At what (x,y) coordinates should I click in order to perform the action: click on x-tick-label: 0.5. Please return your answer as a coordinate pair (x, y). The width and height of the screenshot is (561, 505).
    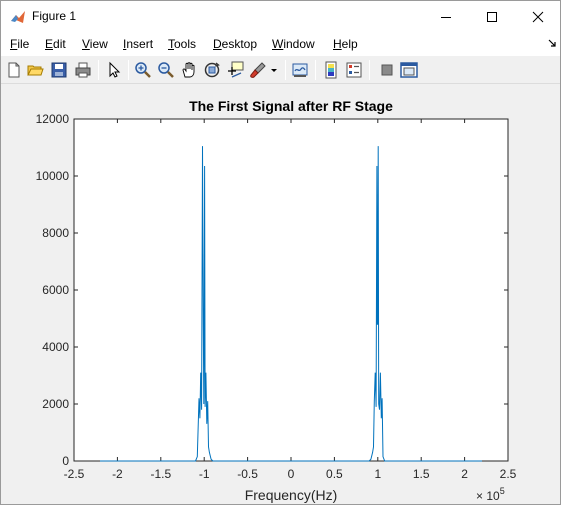
    Looking at the image, I should click on (334, 474).